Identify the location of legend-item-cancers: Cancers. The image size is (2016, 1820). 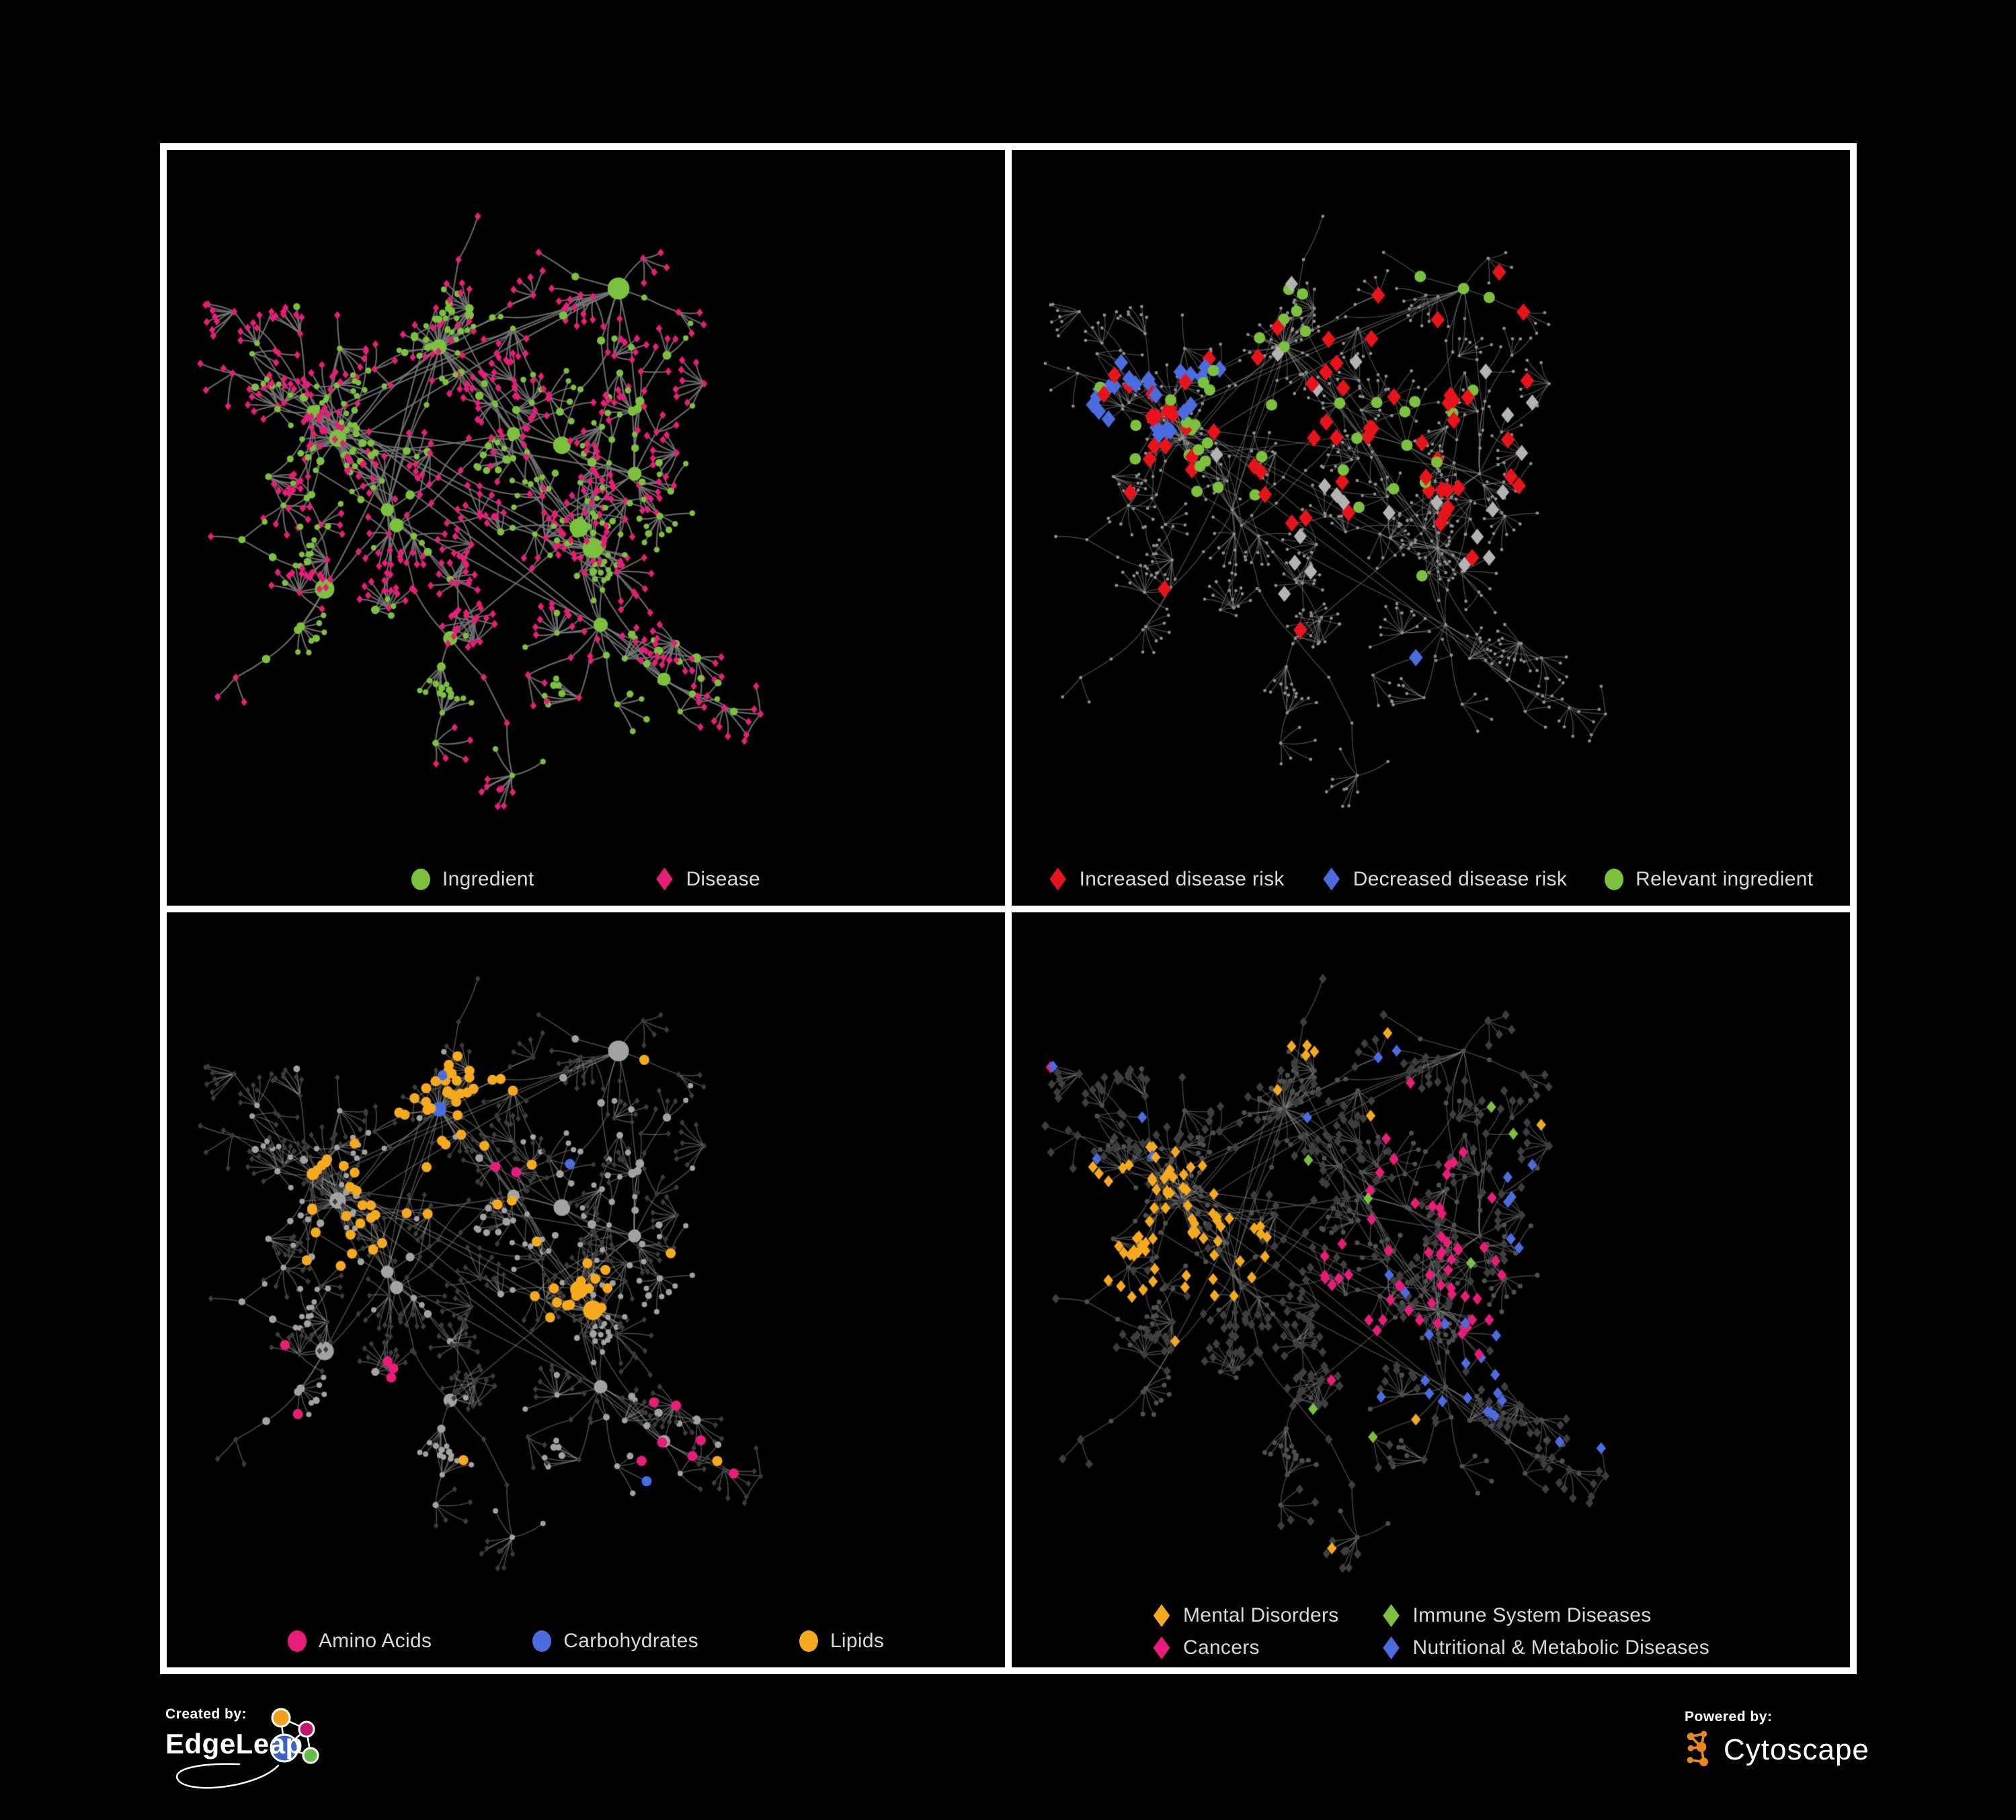
(1245, 1647).